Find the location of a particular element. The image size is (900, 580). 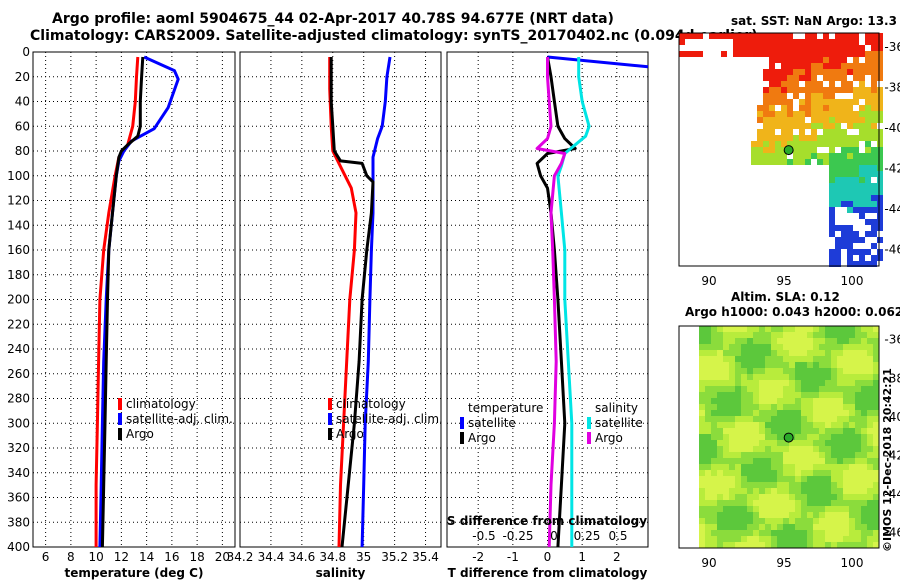

sst-map-title: sat. SST: NaN Argo: 13.3 is located at coordinates (814, 21).